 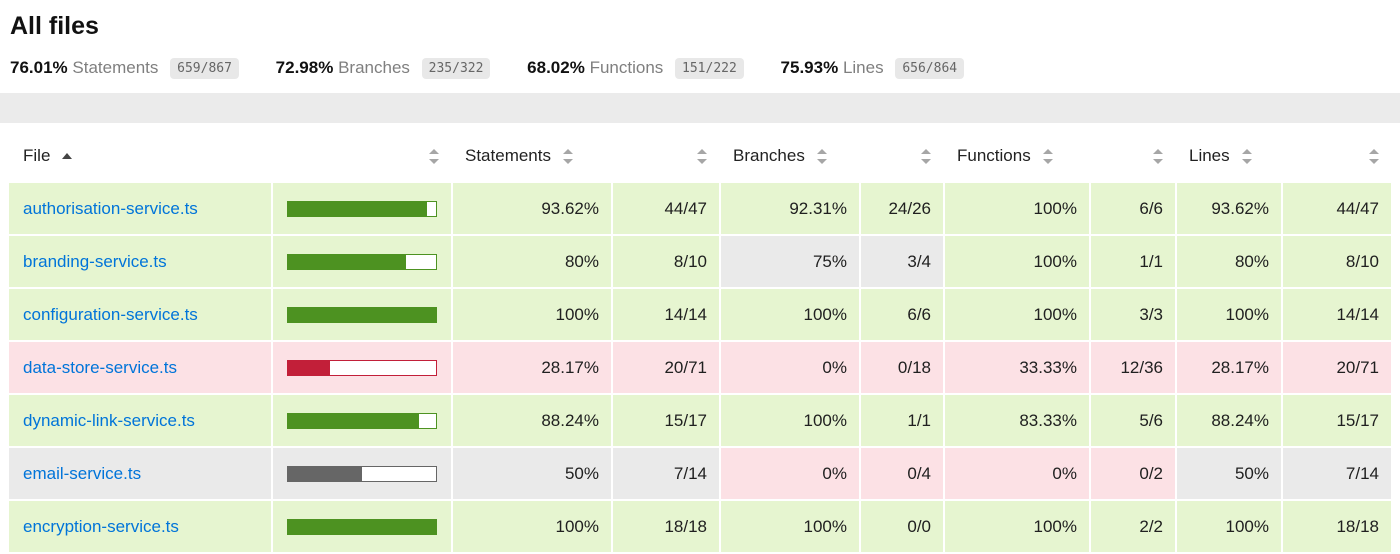 I want to click on summary-lines-fraction: 656/864, so click(x=930, y=68).